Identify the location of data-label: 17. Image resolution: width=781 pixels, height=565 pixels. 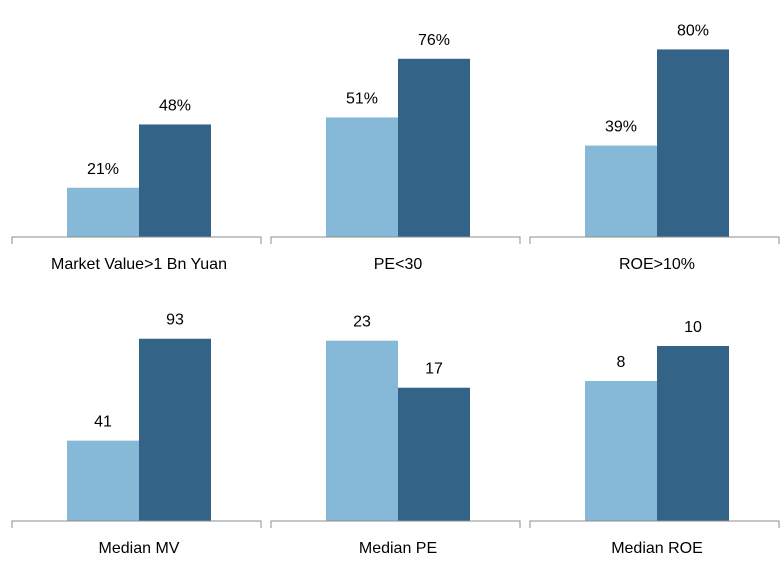
(434, 369).